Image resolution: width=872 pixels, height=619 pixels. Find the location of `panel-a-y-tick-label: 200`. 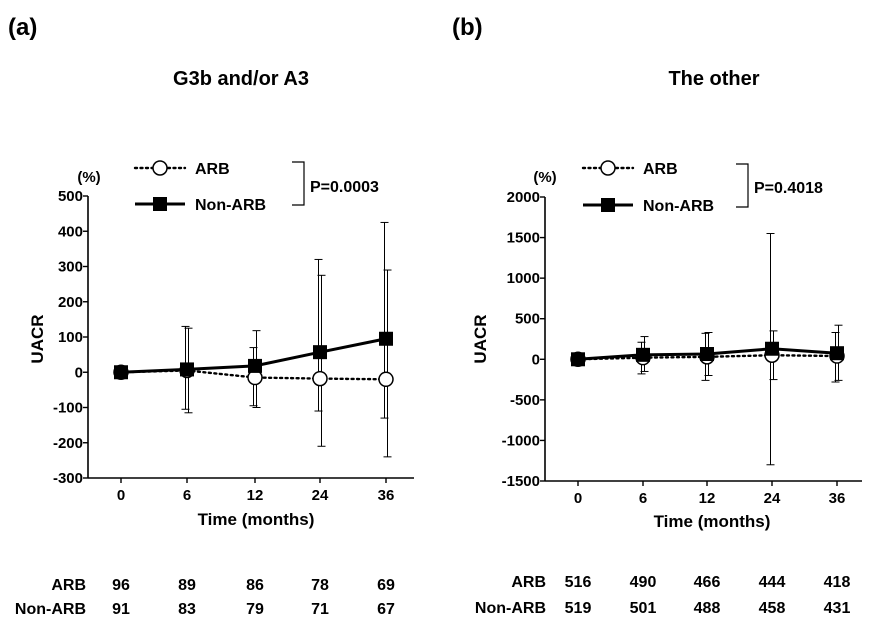

panel-a-y-tick-label: 200 is located at coordinates (70, 302).